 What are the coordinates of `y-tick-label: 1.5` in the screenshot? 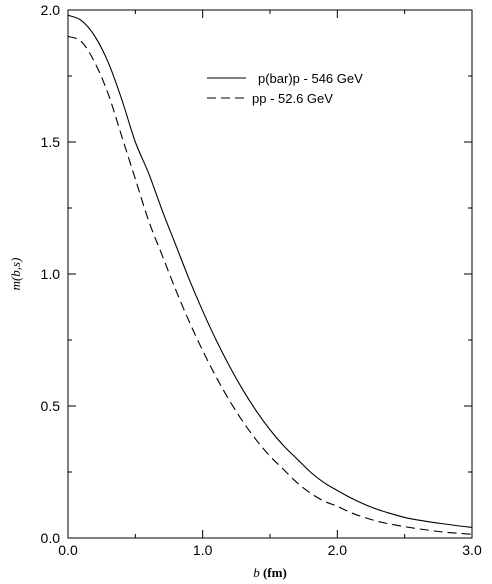 It's located at (51, 142).